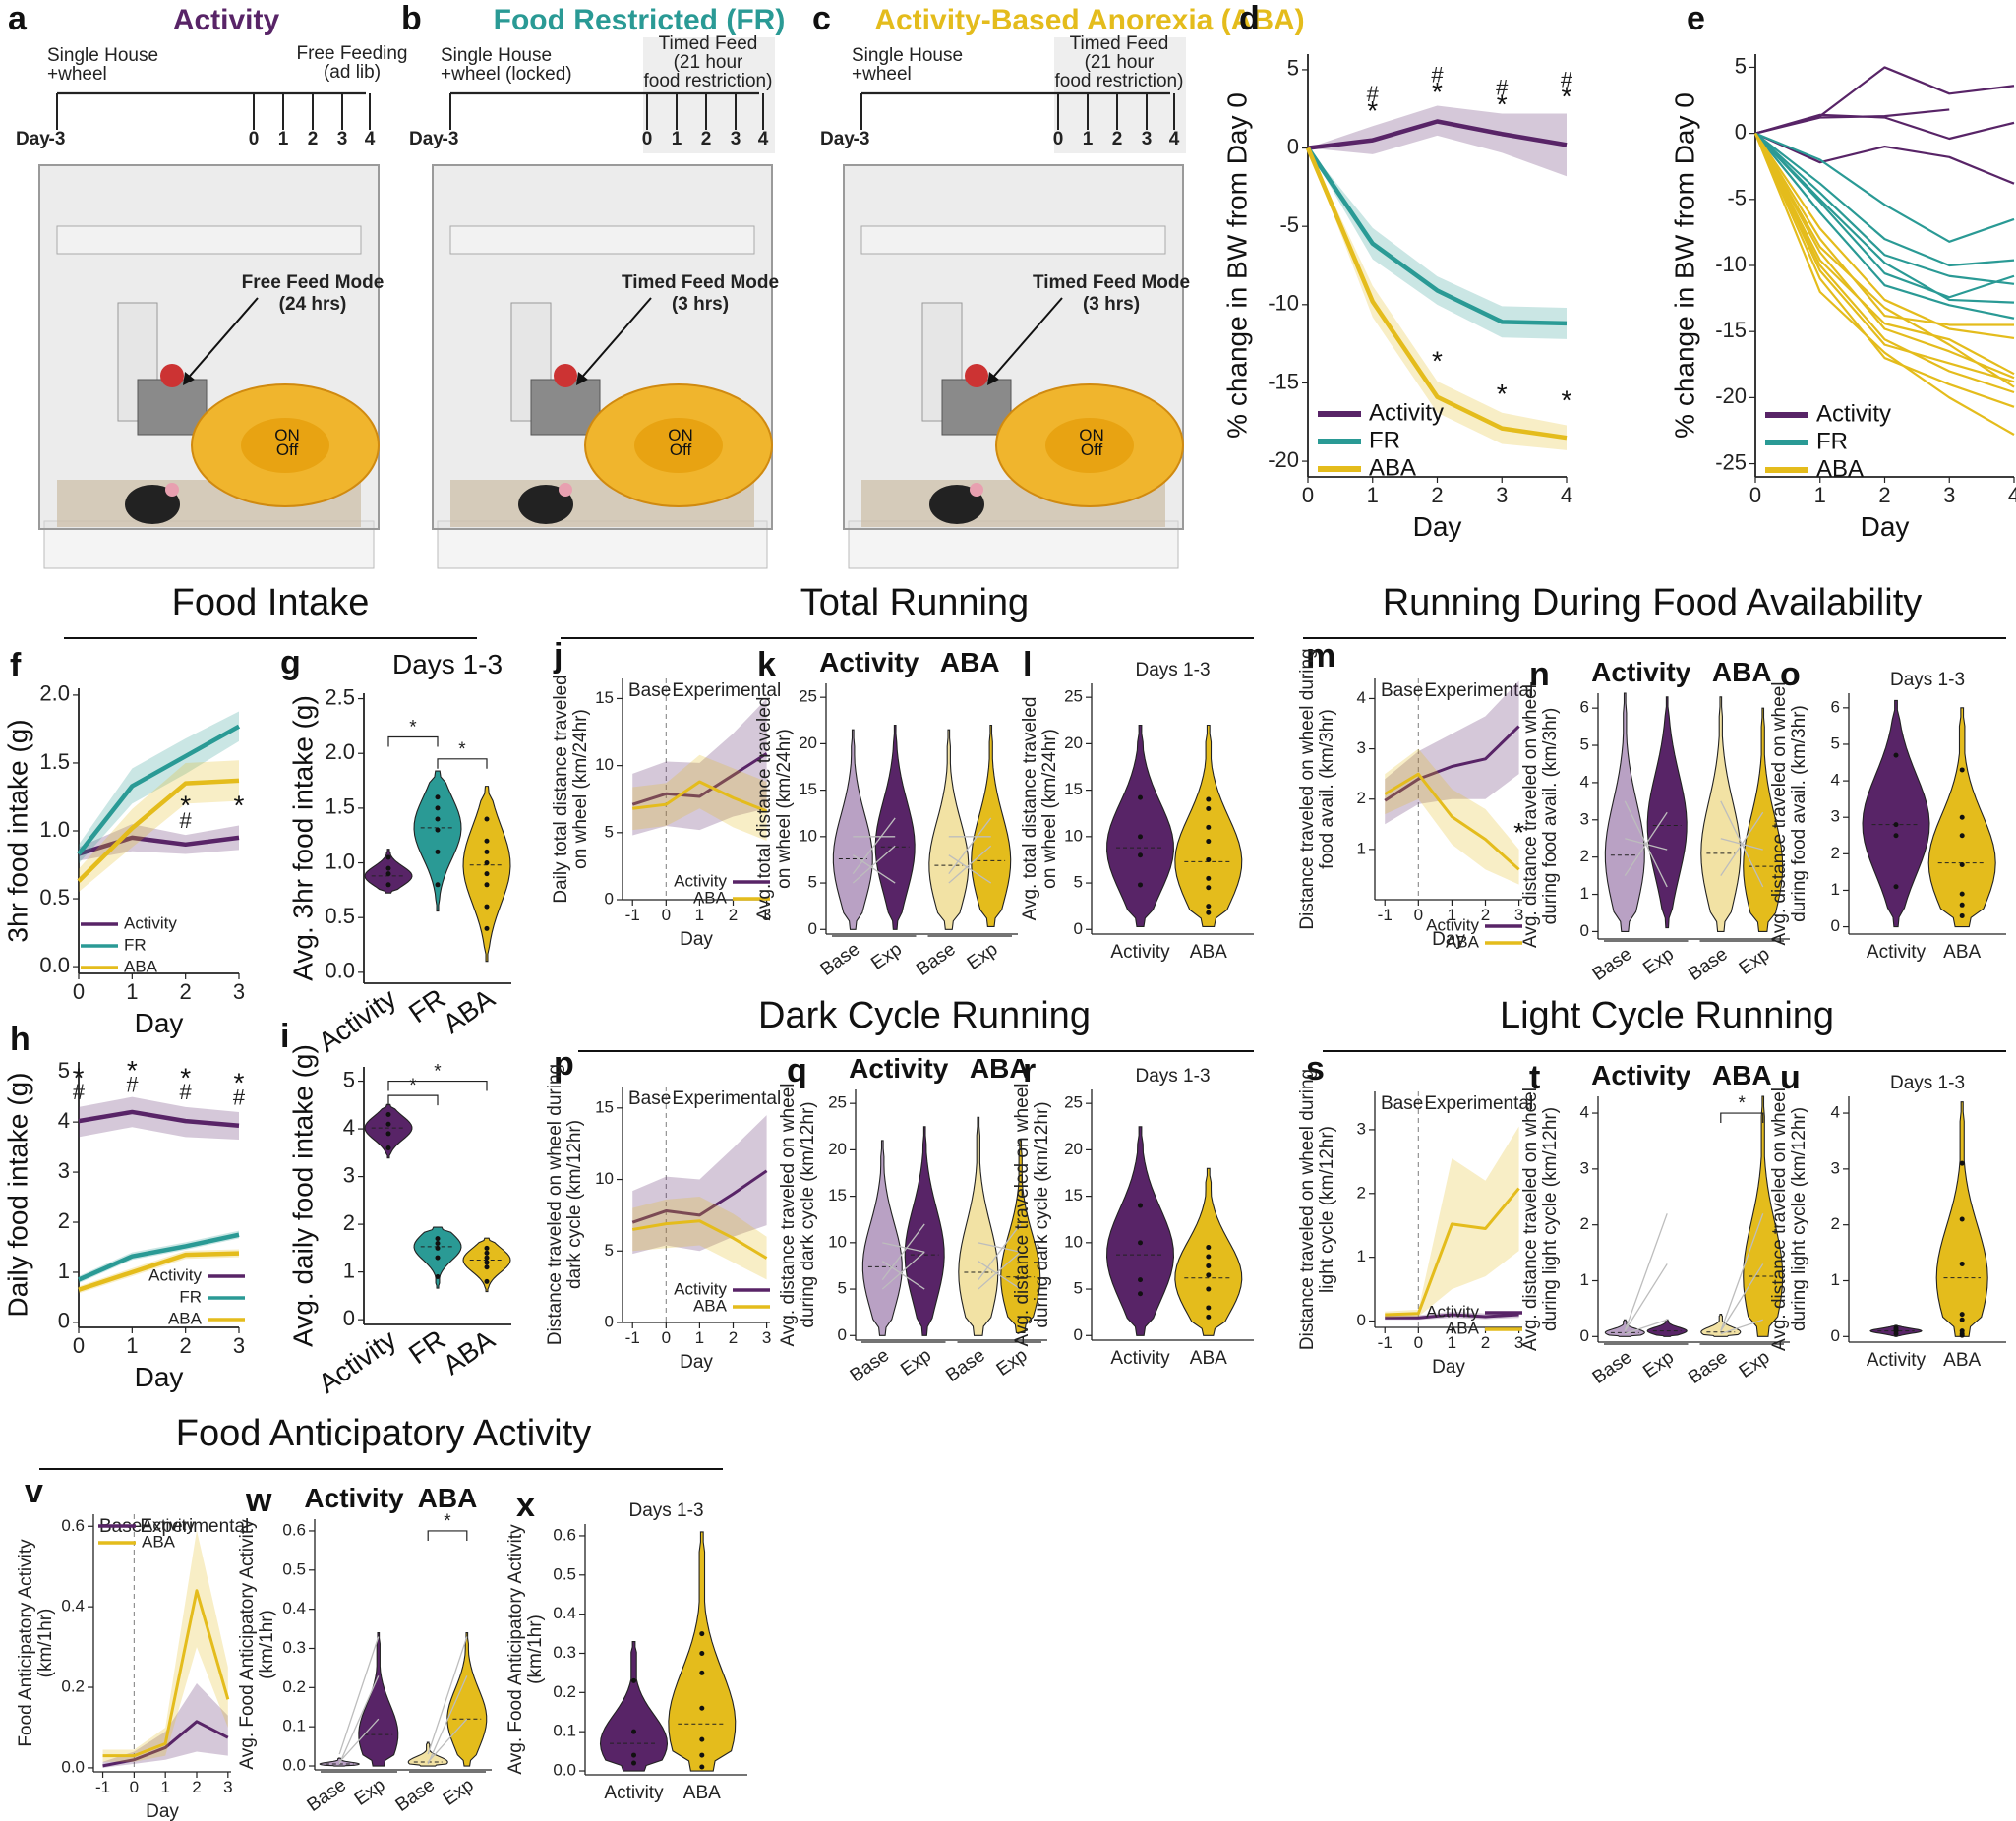  Describe the element at coordinates (185, 1318) in the screenshot. I see `legend-label: ABA` at that location.